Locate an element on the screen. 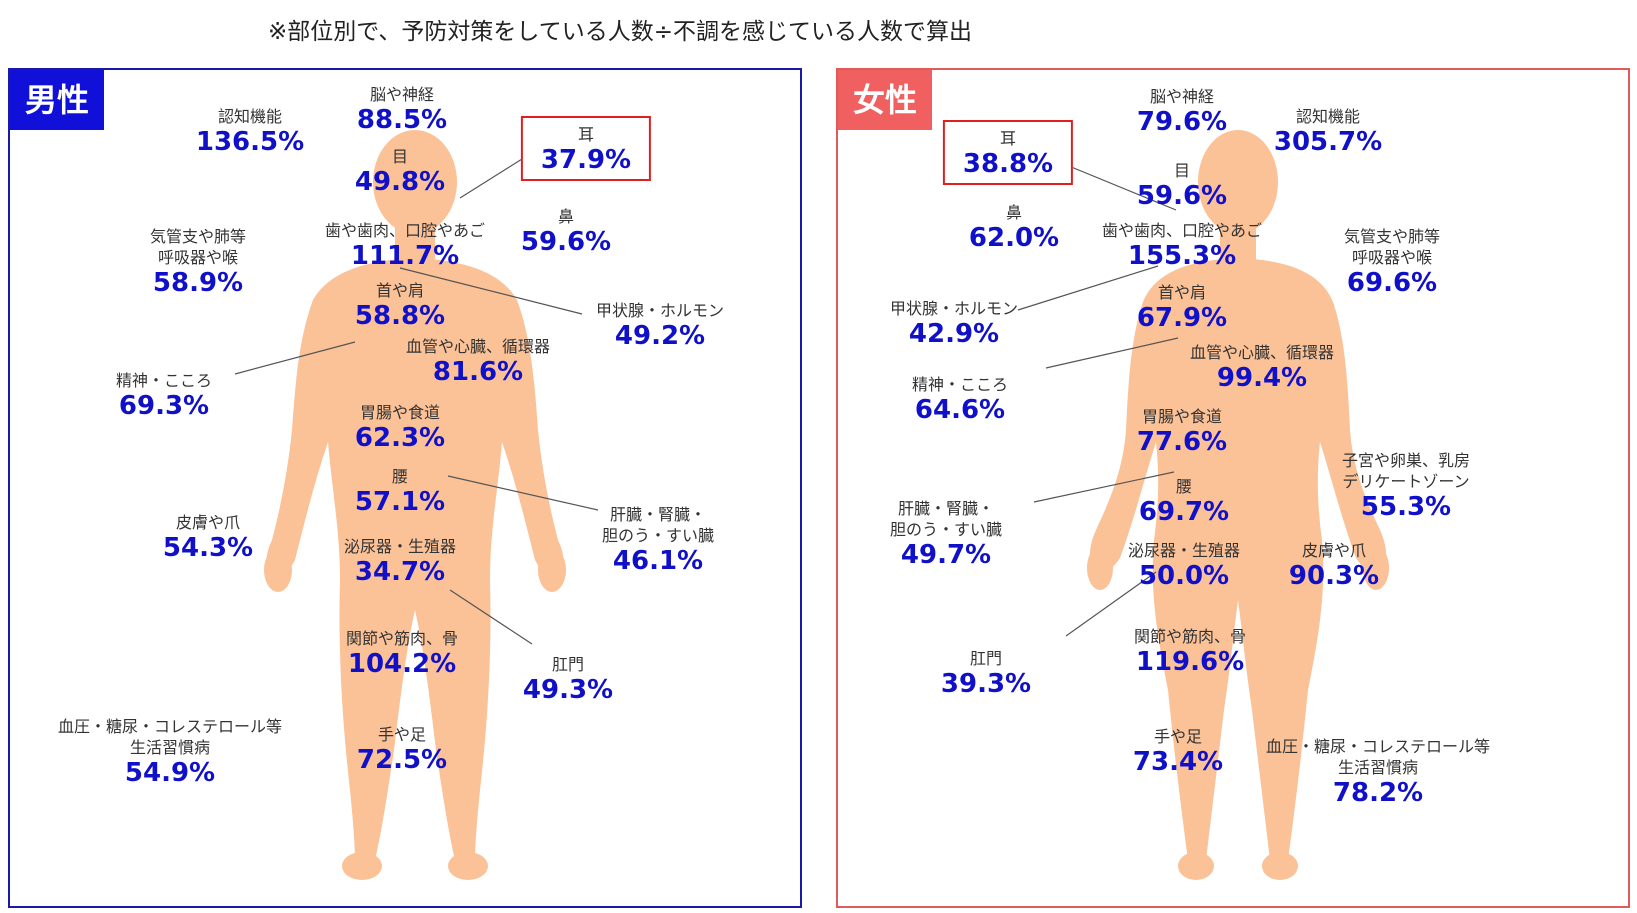  male-part-value: 58.9% is located at coordinates (198, 283).